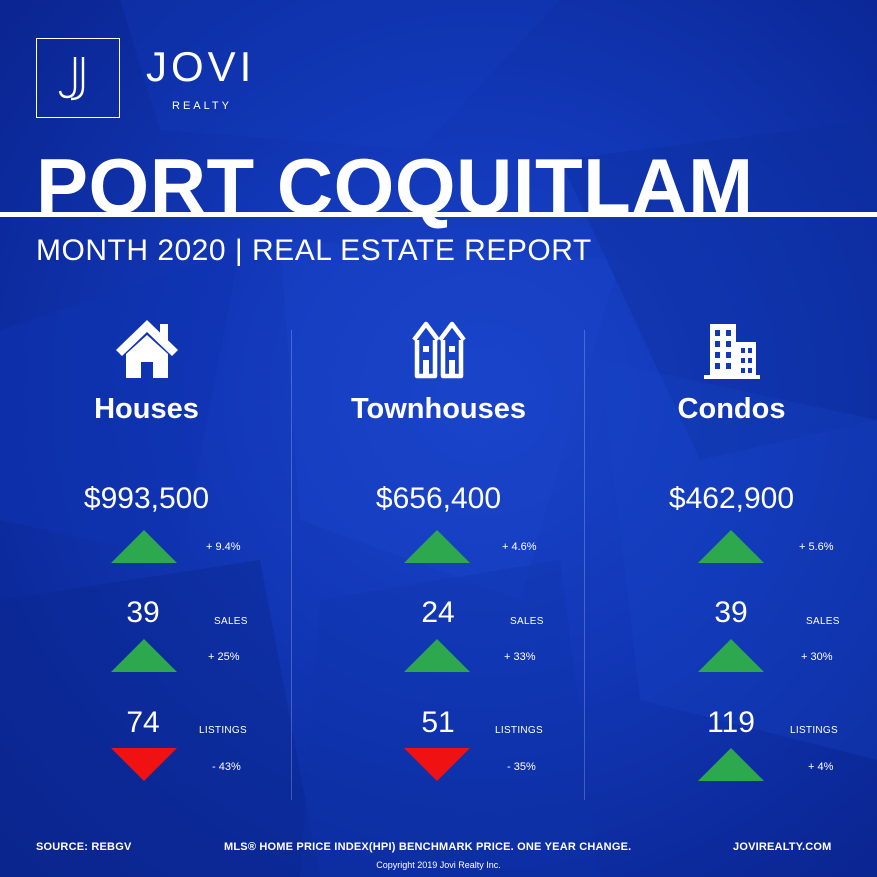  I want to click on price-change: + 5.6%, so click(816, 547).